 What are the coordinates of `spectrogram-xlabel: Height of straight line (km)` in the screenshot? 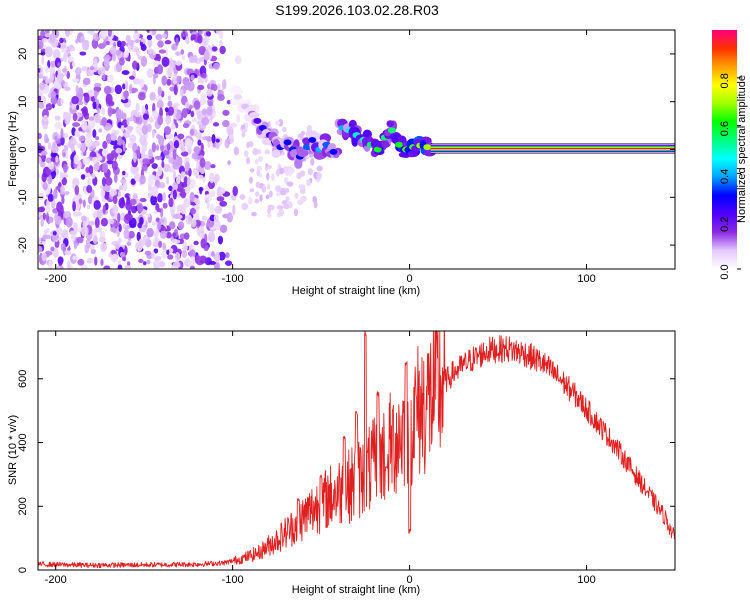 It's located at (356, 291).